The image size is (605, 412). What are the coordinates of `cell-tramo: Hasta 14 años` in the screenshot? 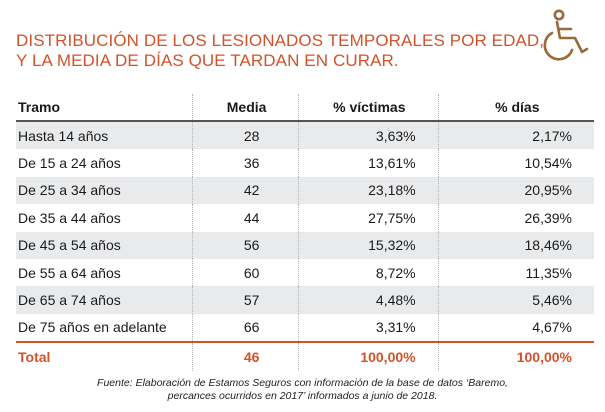 It's located at (105, 135).